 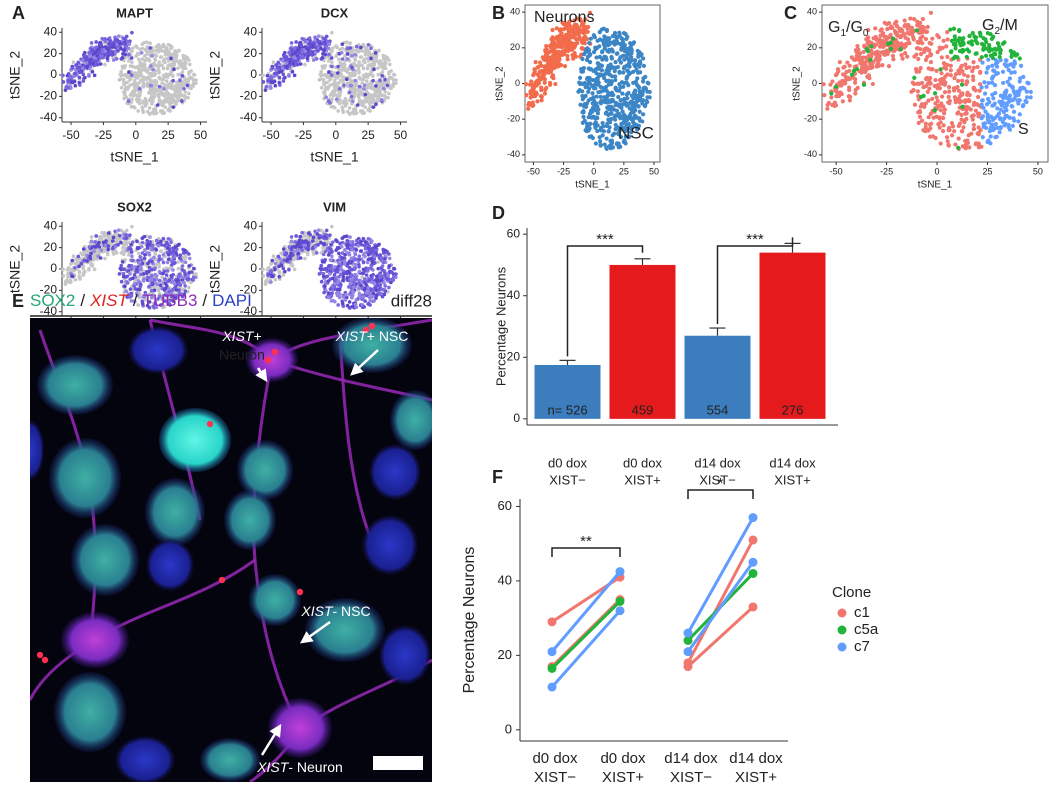 What do you see at coordinates (304, 135) in the screenshot?
I see `x-tick-label: -25` at bounding box center [304, 135].